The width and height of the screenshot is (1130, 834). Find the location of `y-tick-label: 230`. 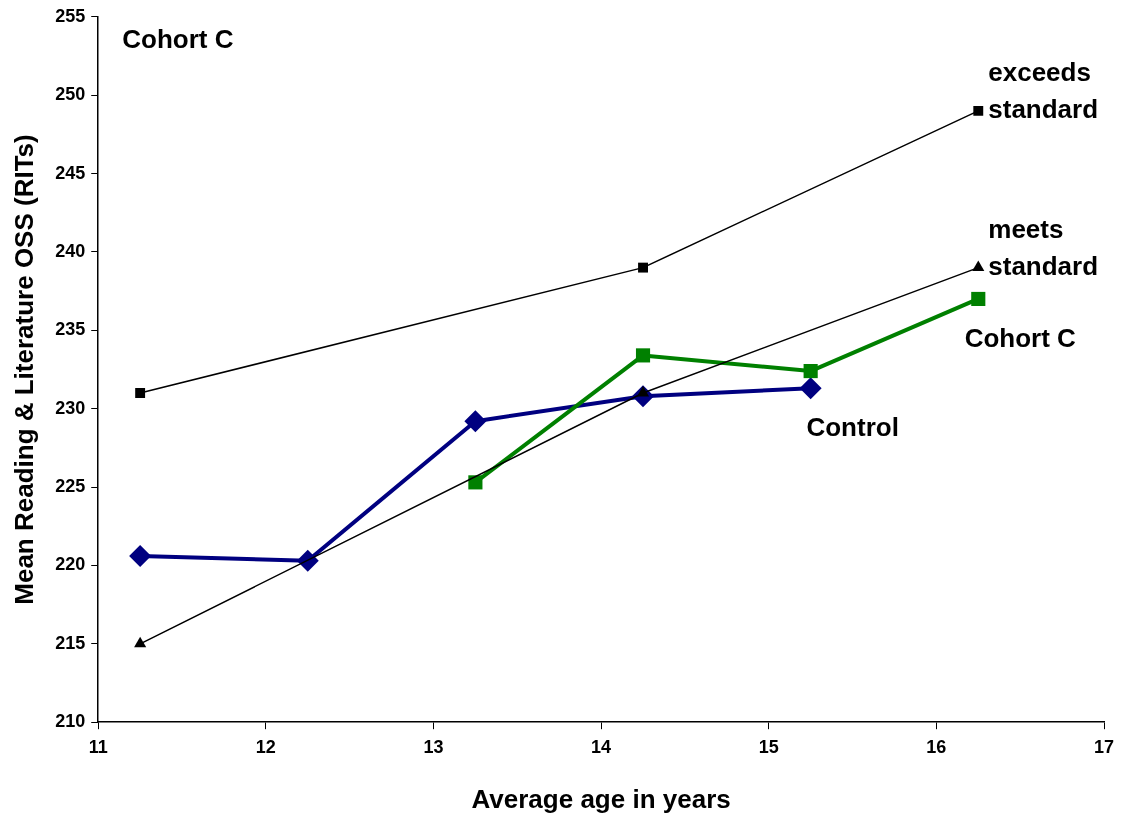

y-tick-label: 230 is located at coordinates (70, 407).